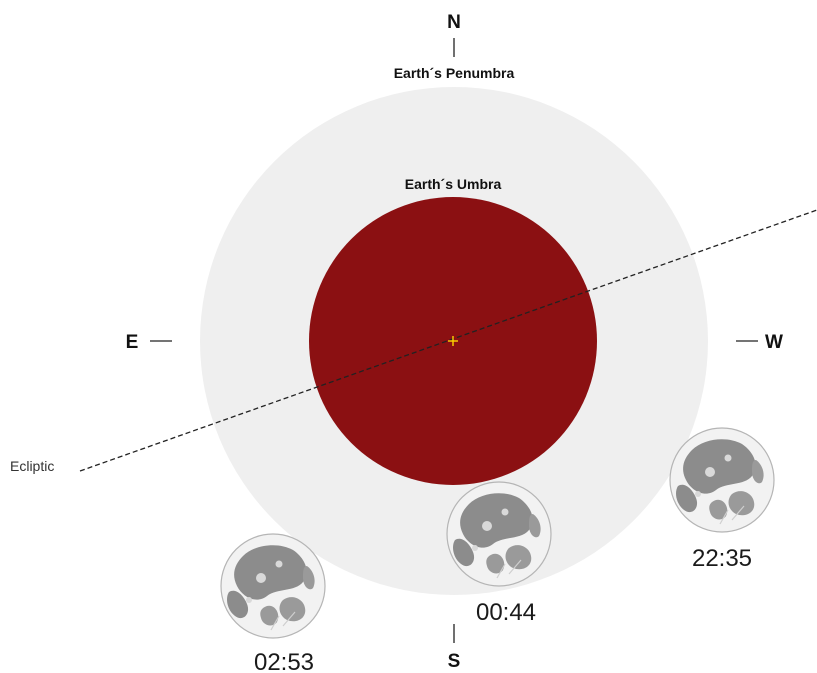  I want to click on center-mark, so click(453, 341).